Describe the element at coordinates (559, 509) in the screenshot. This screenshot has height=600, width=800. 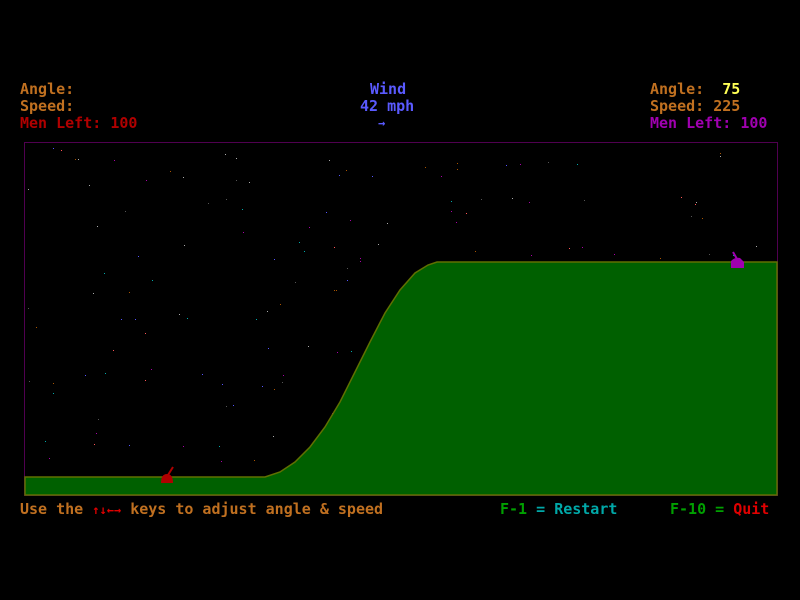
I see `restart-hint: F-1 = Restart` at that location.